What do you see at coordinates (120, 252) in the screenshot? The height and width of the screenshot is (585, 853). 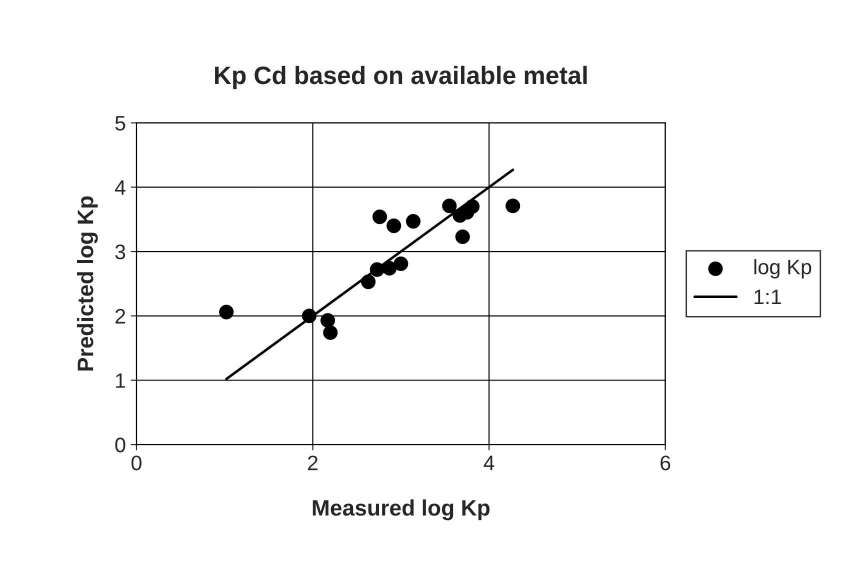 I see `y-tick-label: 3` at bounding box center [120, 252].